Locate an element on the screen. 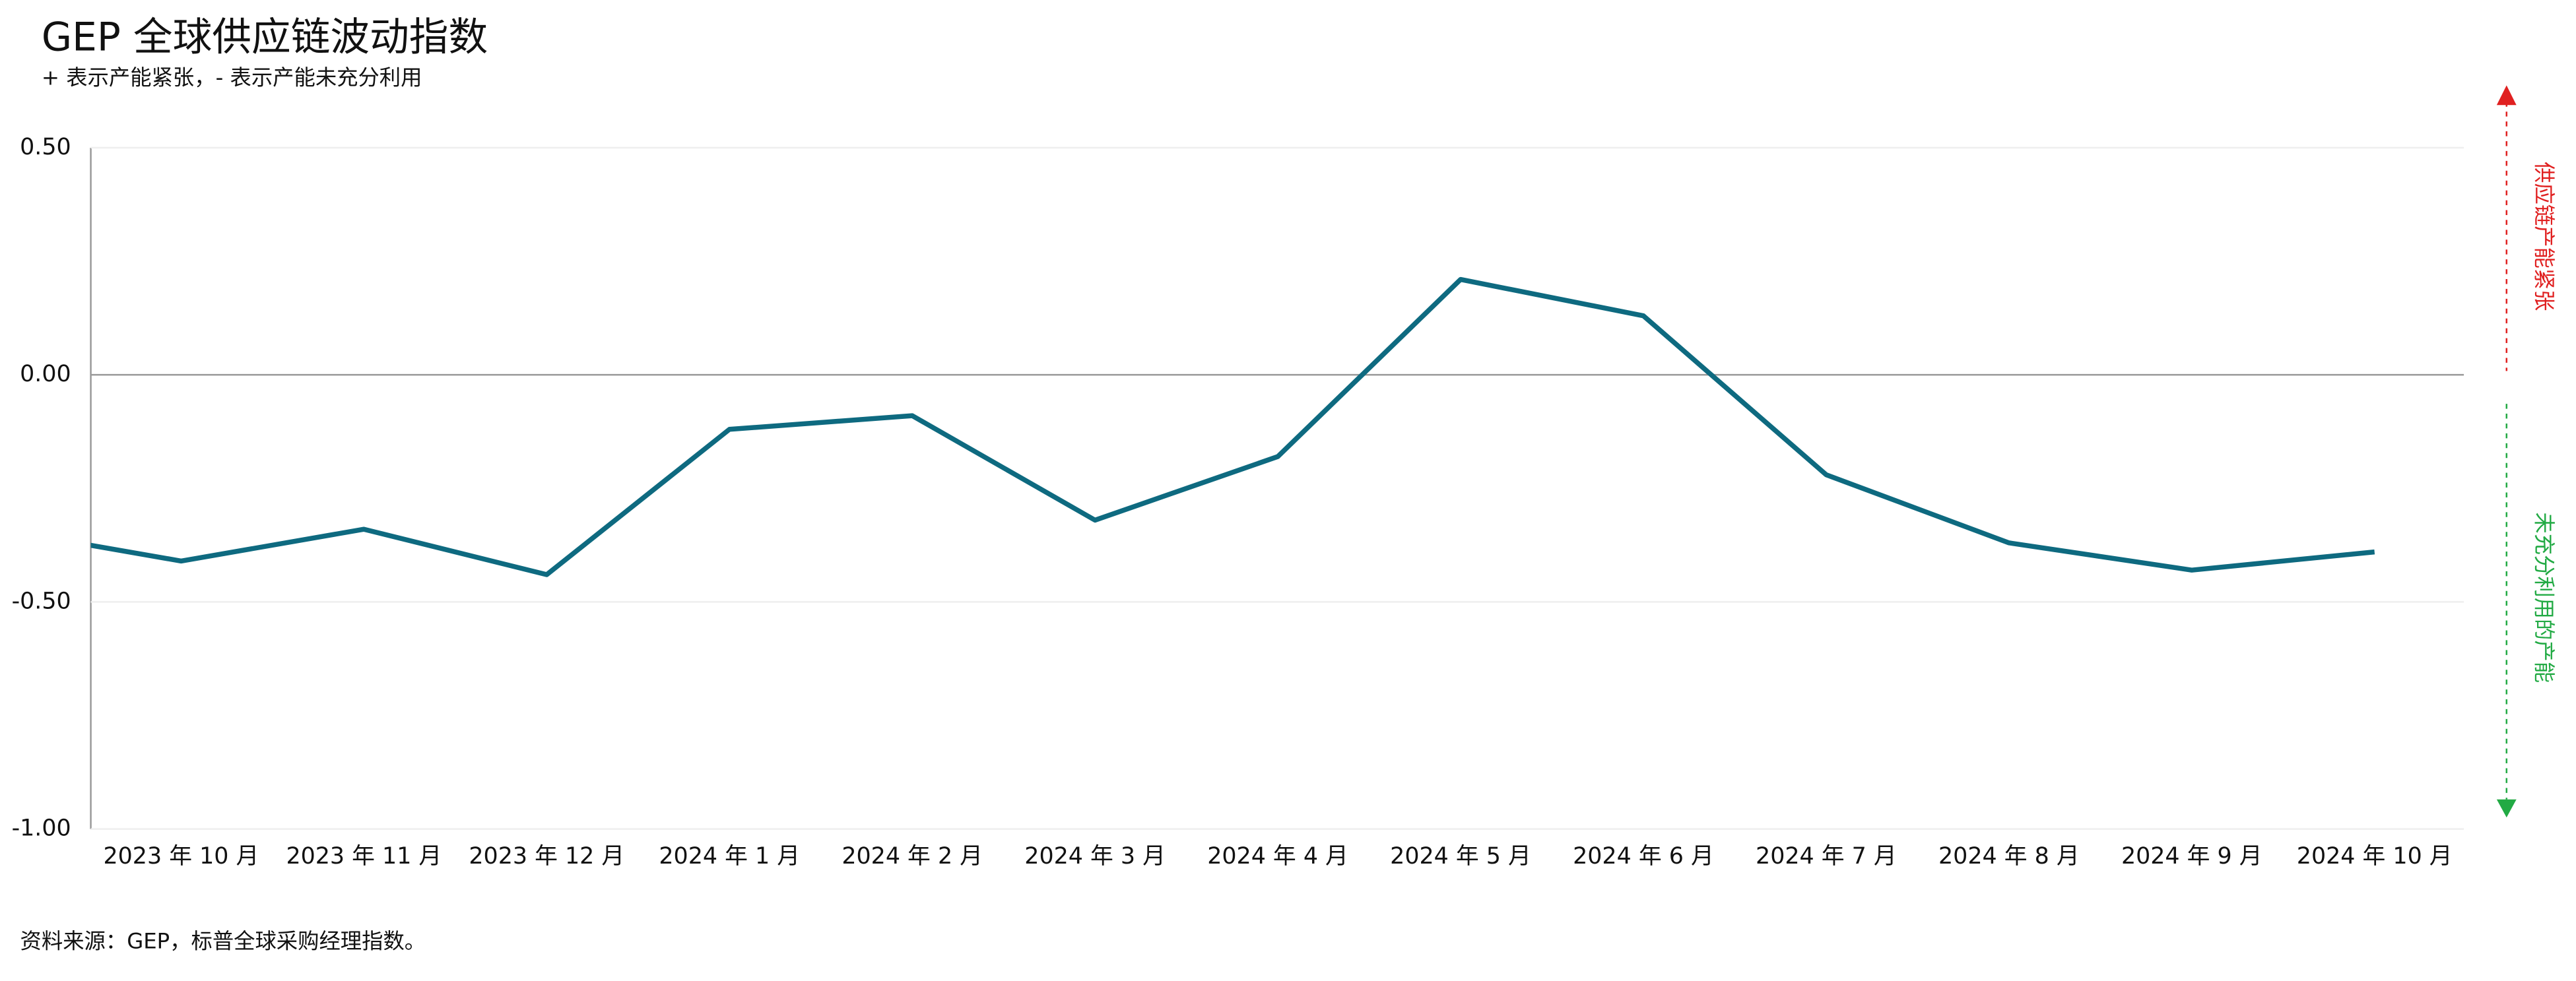  x-tick-label: 2023 年 11 月 is located at coordinates (364, 856).